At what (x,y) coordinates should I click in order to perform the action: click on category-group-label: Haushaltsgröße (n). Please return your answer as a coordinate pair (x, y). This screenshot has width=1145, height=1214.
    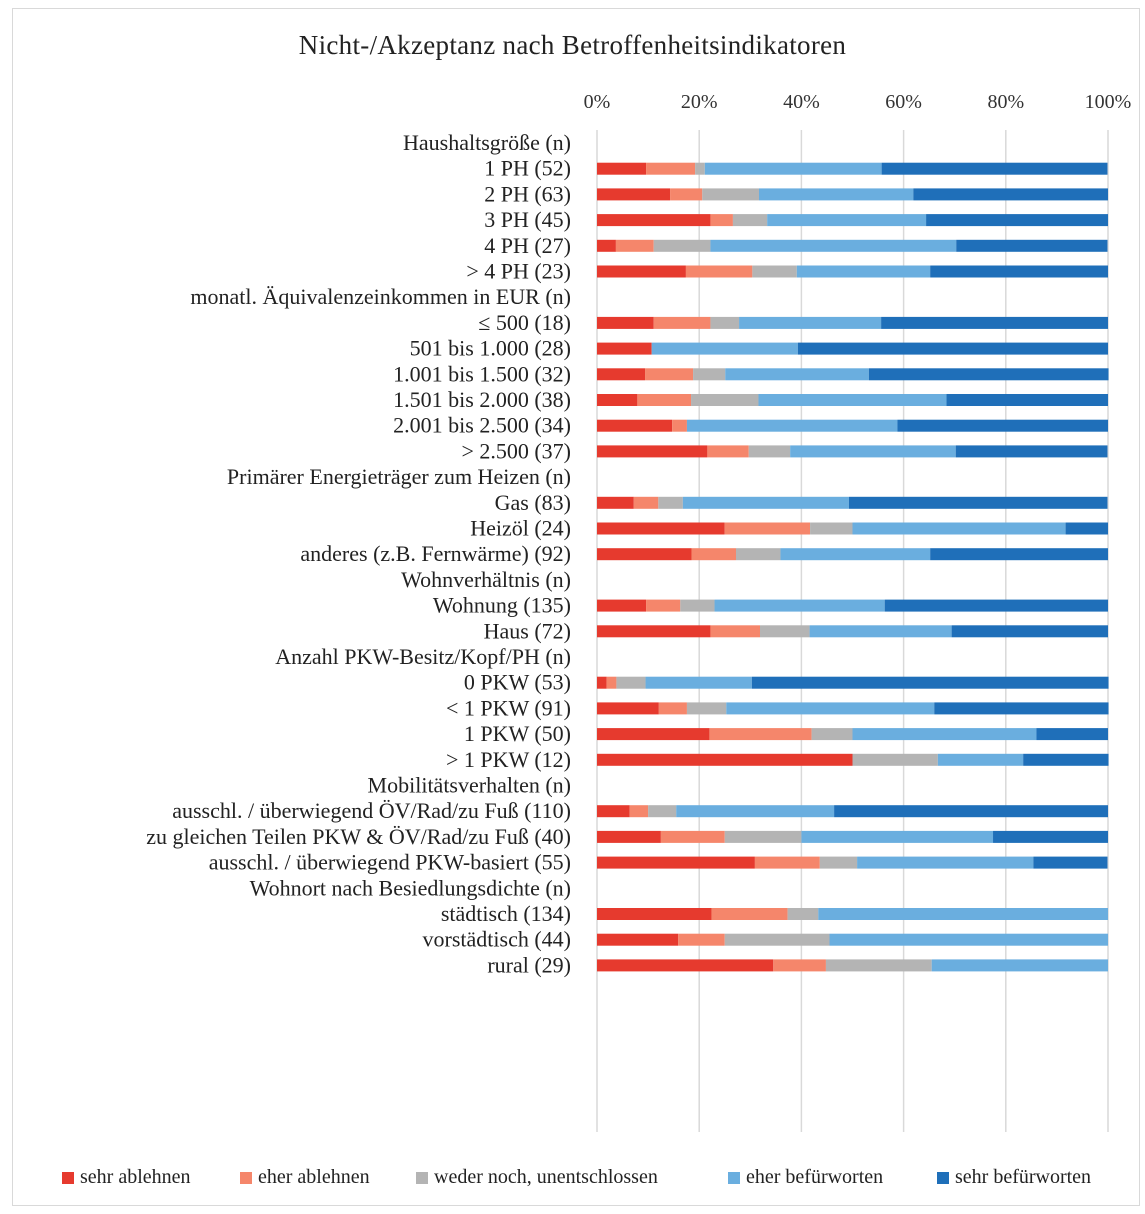
    Looking at the image, I should click on (487, 142).